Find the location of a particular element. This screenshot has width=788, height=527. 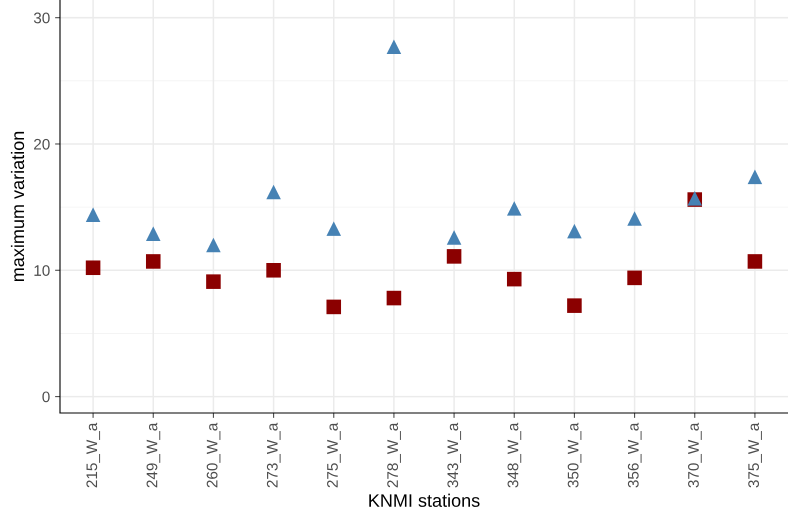

x-tick-label: 350_W_a is located at coordinates (575, 455).